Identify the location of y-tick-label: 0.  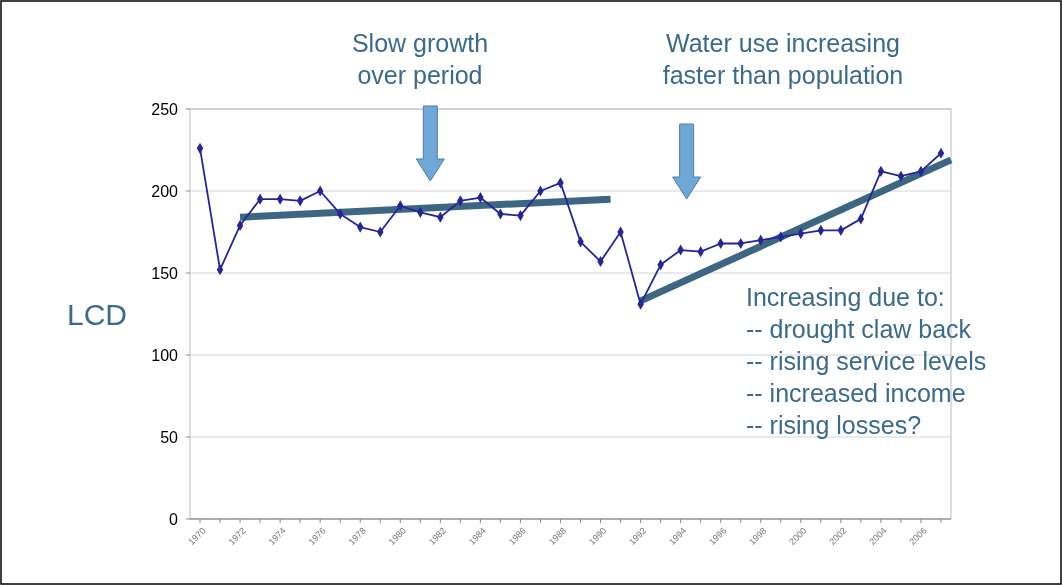
(174, 519).